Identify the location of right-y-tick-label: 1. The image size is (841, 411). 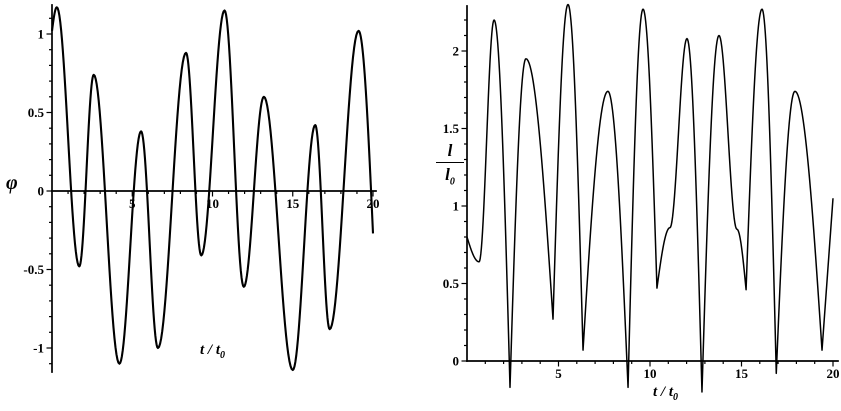
(456, 206).